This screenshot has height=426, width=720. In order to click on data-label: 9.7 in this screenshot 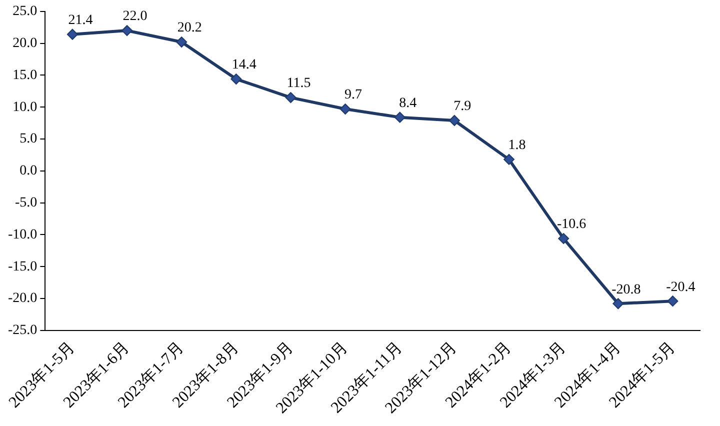, I will do `click(353, 95)`.